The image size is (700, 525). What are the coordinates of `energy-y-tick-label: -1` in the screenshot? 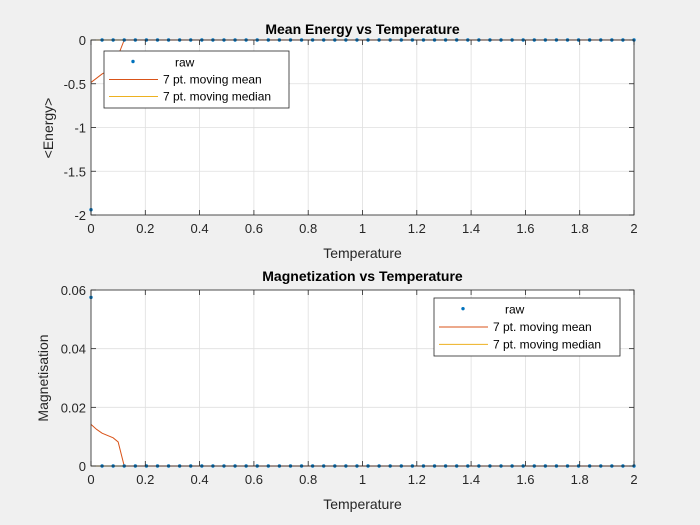 It's located at (80, 128).